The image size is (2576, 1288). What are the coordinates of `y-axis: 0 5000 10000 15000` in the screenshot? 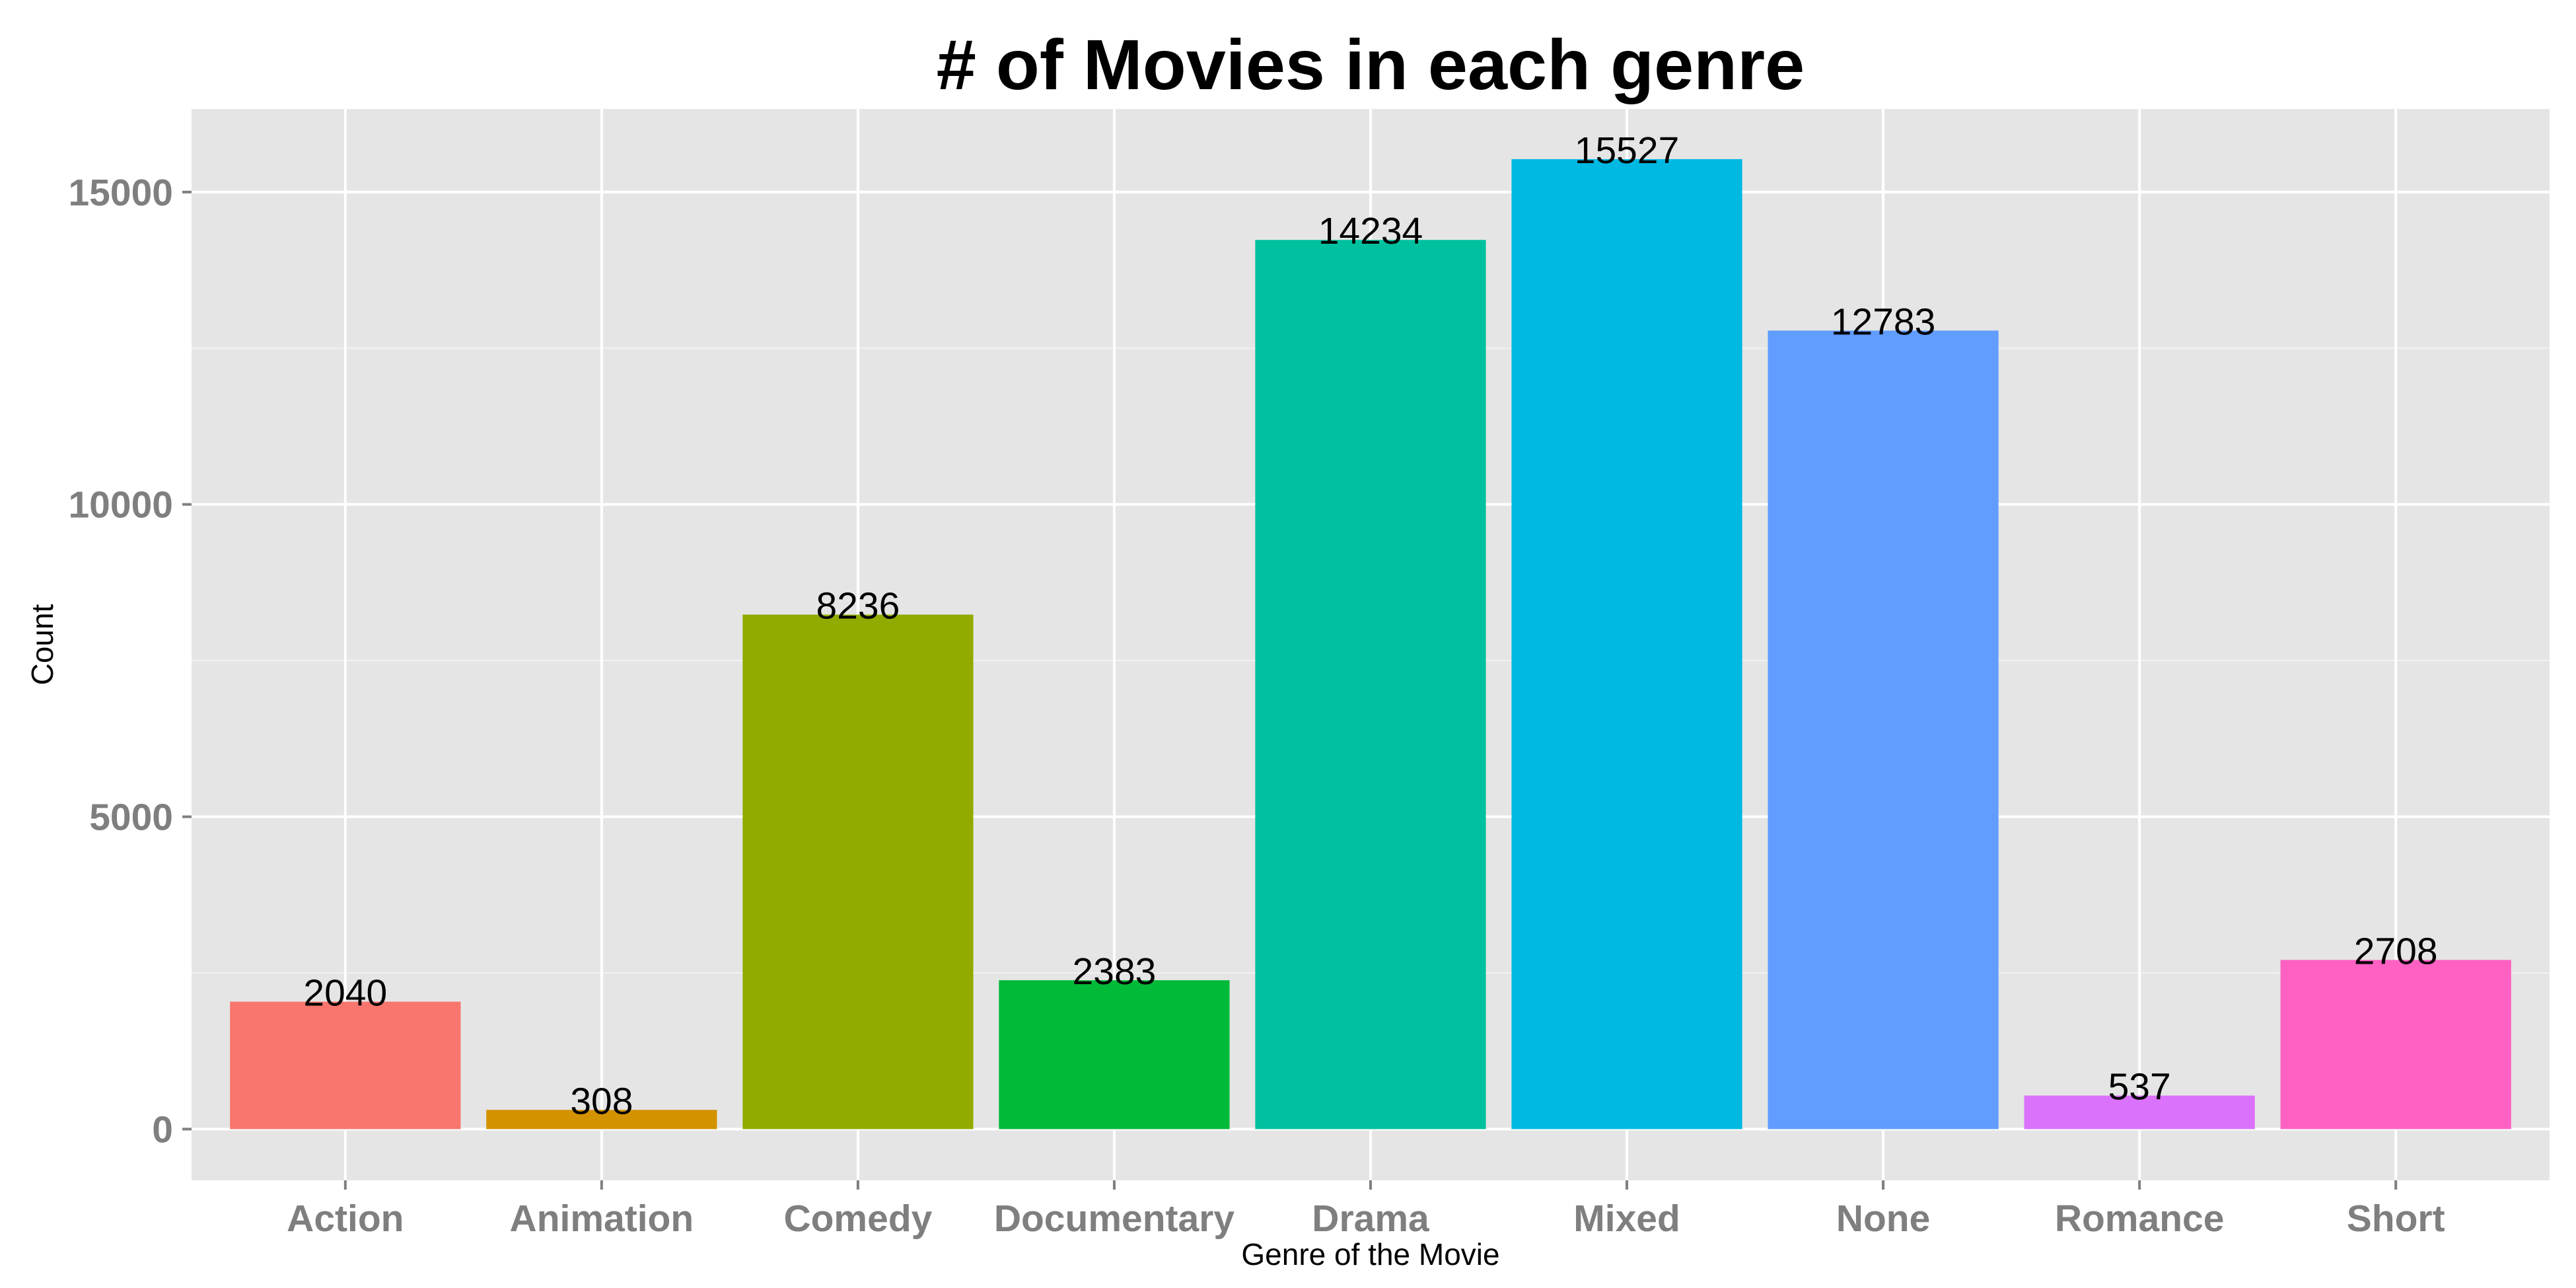 It's located at (130, 661).